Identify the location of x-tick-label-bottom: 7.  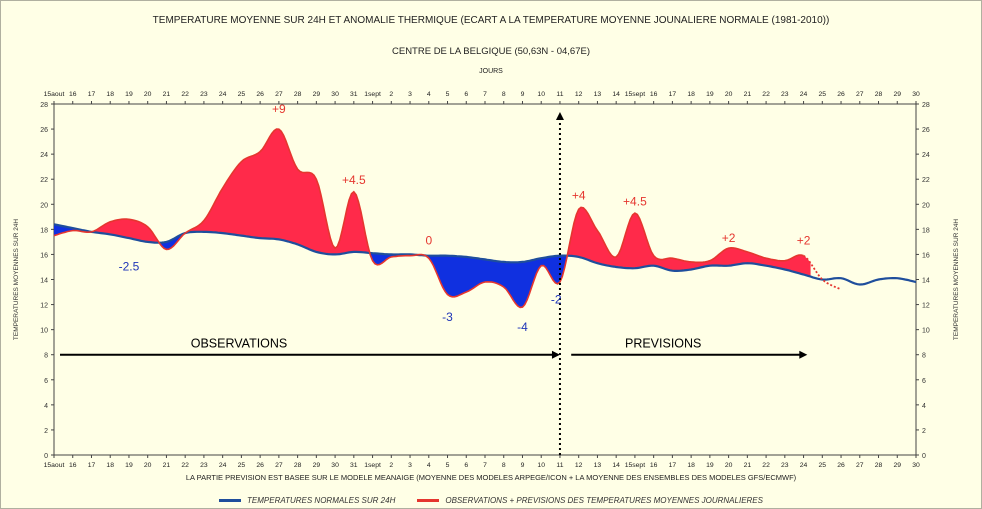
(485, 465).